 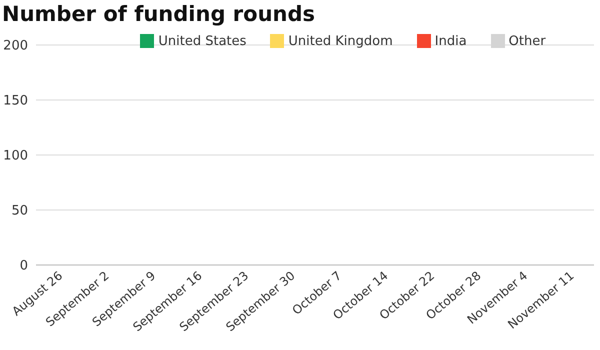 I want to click on y-tick-label: 100, so click(x=15, y=156).